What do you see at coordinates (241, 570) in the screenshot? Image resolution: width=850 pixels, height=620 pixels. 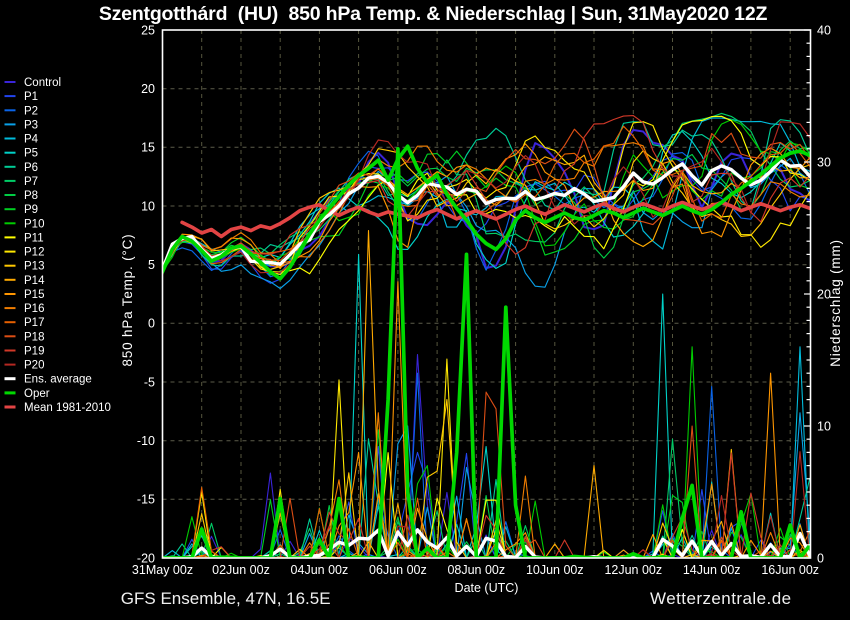 I see `svg-text: 02Jun 00z` at bounding box center [241, 570].